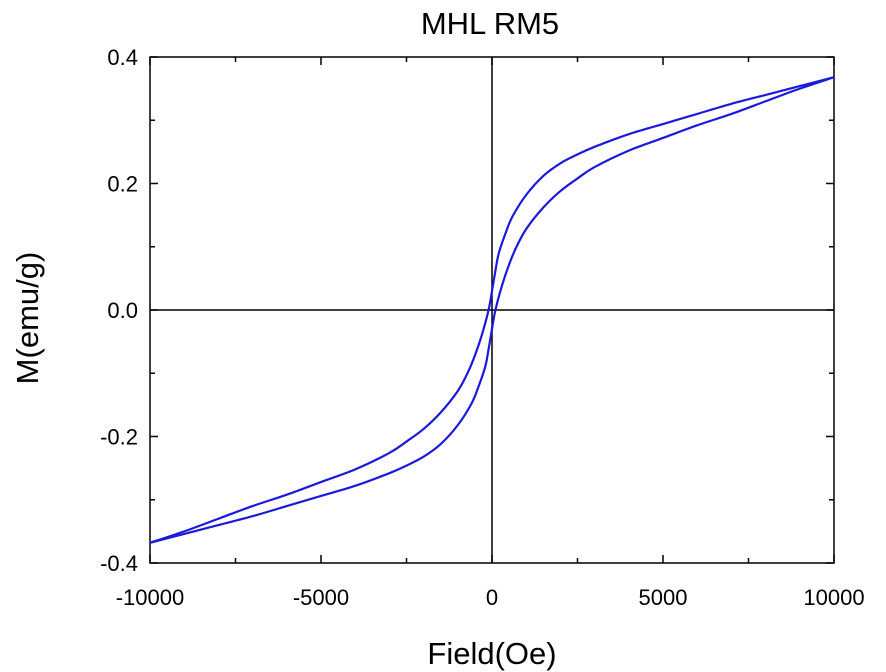 The image size is (886, 672). Describe the element at coordinates (119, 563) in the screenshot. I see `y-tick-label: -0.4` at that location.